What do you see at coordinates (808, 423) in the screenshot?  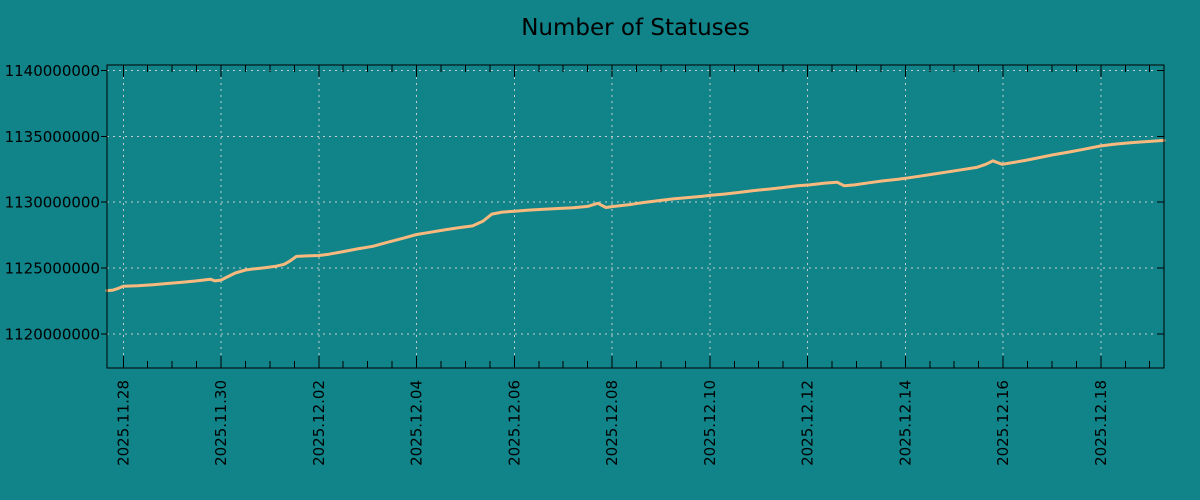 I see `x-tick-label: 2025.12.12` at bounding box center [808, 423].